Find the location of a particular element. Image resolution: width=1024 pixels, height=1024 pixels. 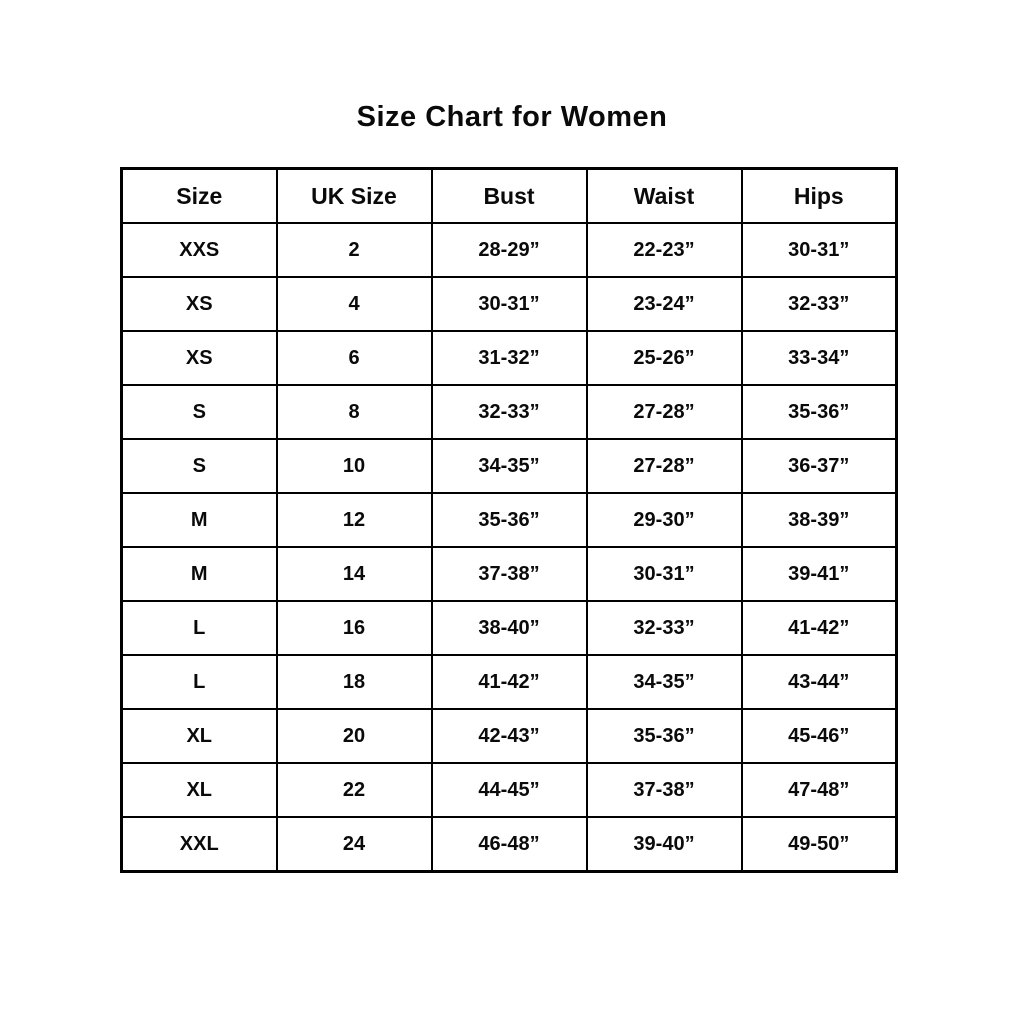

table-cell: 39-41” is located at coordinates (819, 574).